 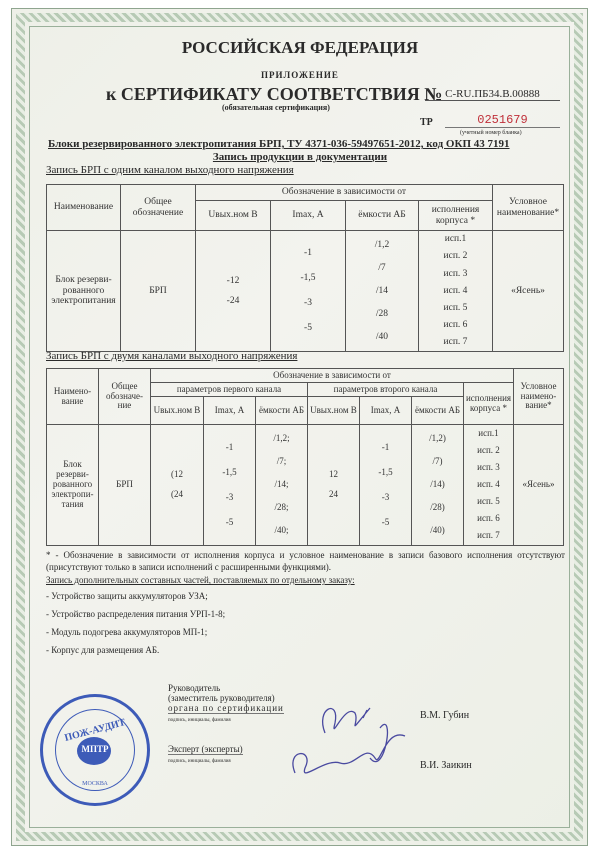 I want to click on header-u2: Uвых.ном В, so click(x=333, y=410).